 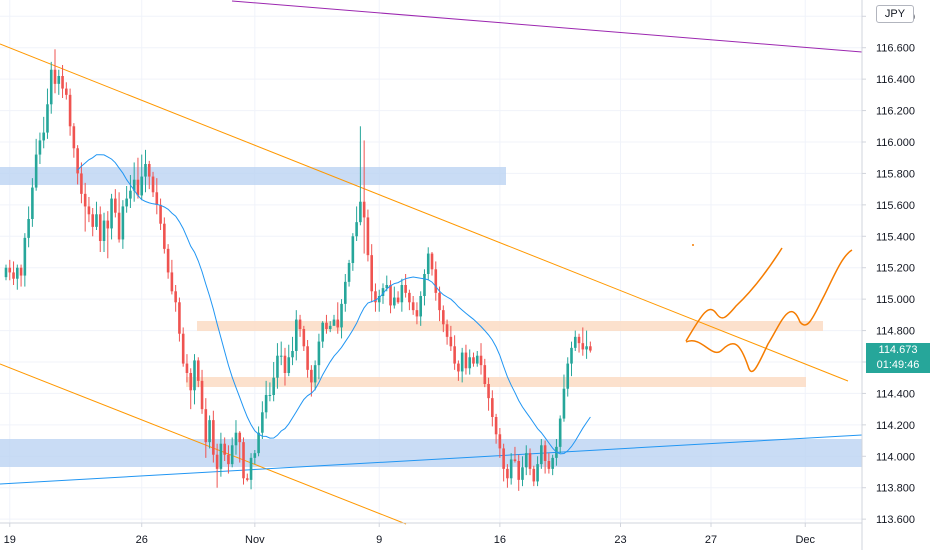 I want to click on price-tick-label: 115.200, so click(x=895, y=269).